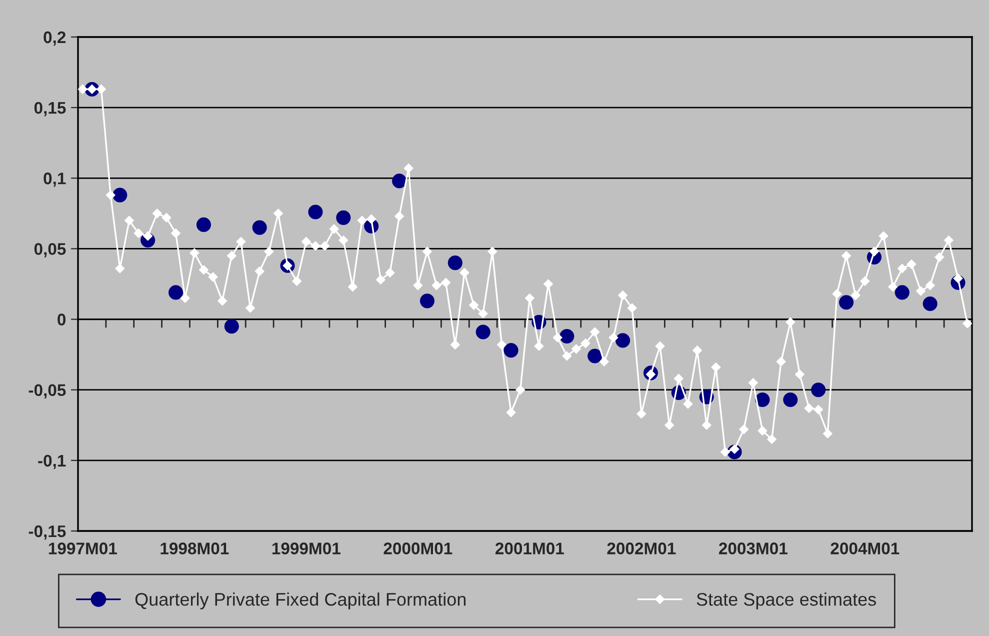 The height and width of the screenshot is (636, 989). I want to click on y-tick-label: 0,2, so click(55, 38).